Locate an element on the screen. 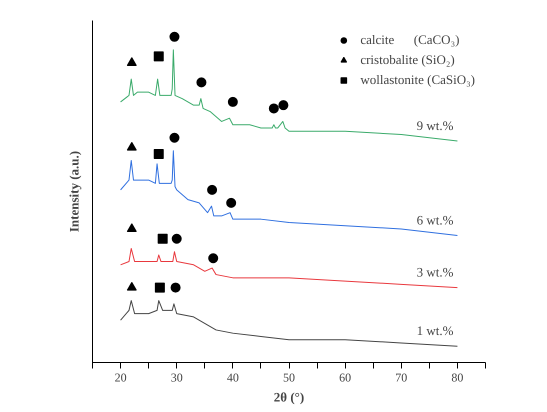 The image size is (547, 412). y-axis-title: Intensity (a.u.) is located at coordinates (74, 191).